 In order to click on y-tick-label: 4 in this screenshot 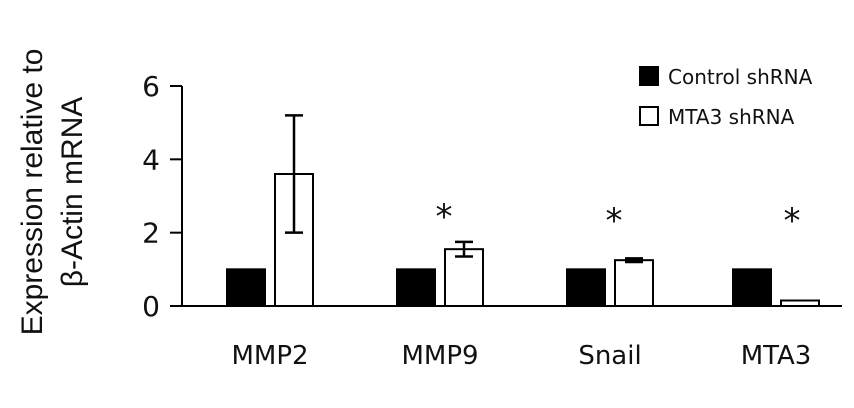, I will do `click(151, 159)`.